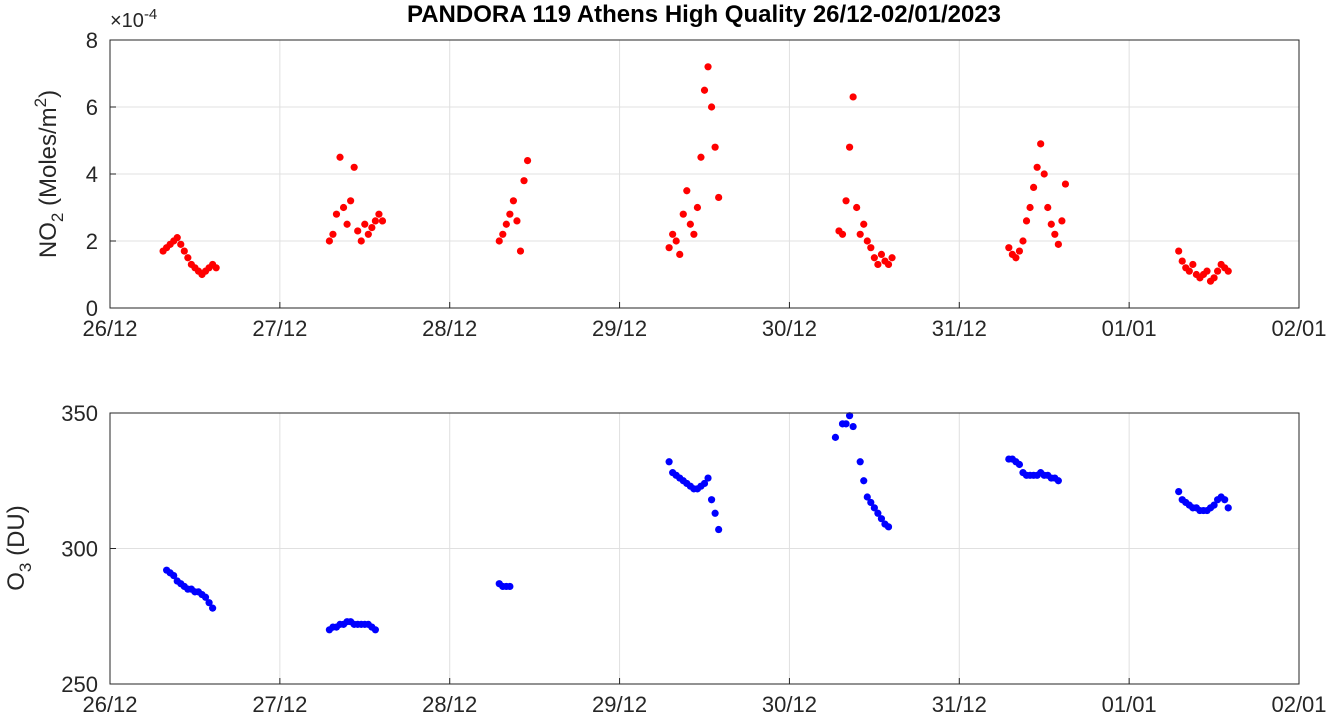 The width and height of the screenshot is (1329, 723). Describe the element at coordinates (16, 533) in the screenshot. I see `o3-ylabel-unit: (DU)` at that location.